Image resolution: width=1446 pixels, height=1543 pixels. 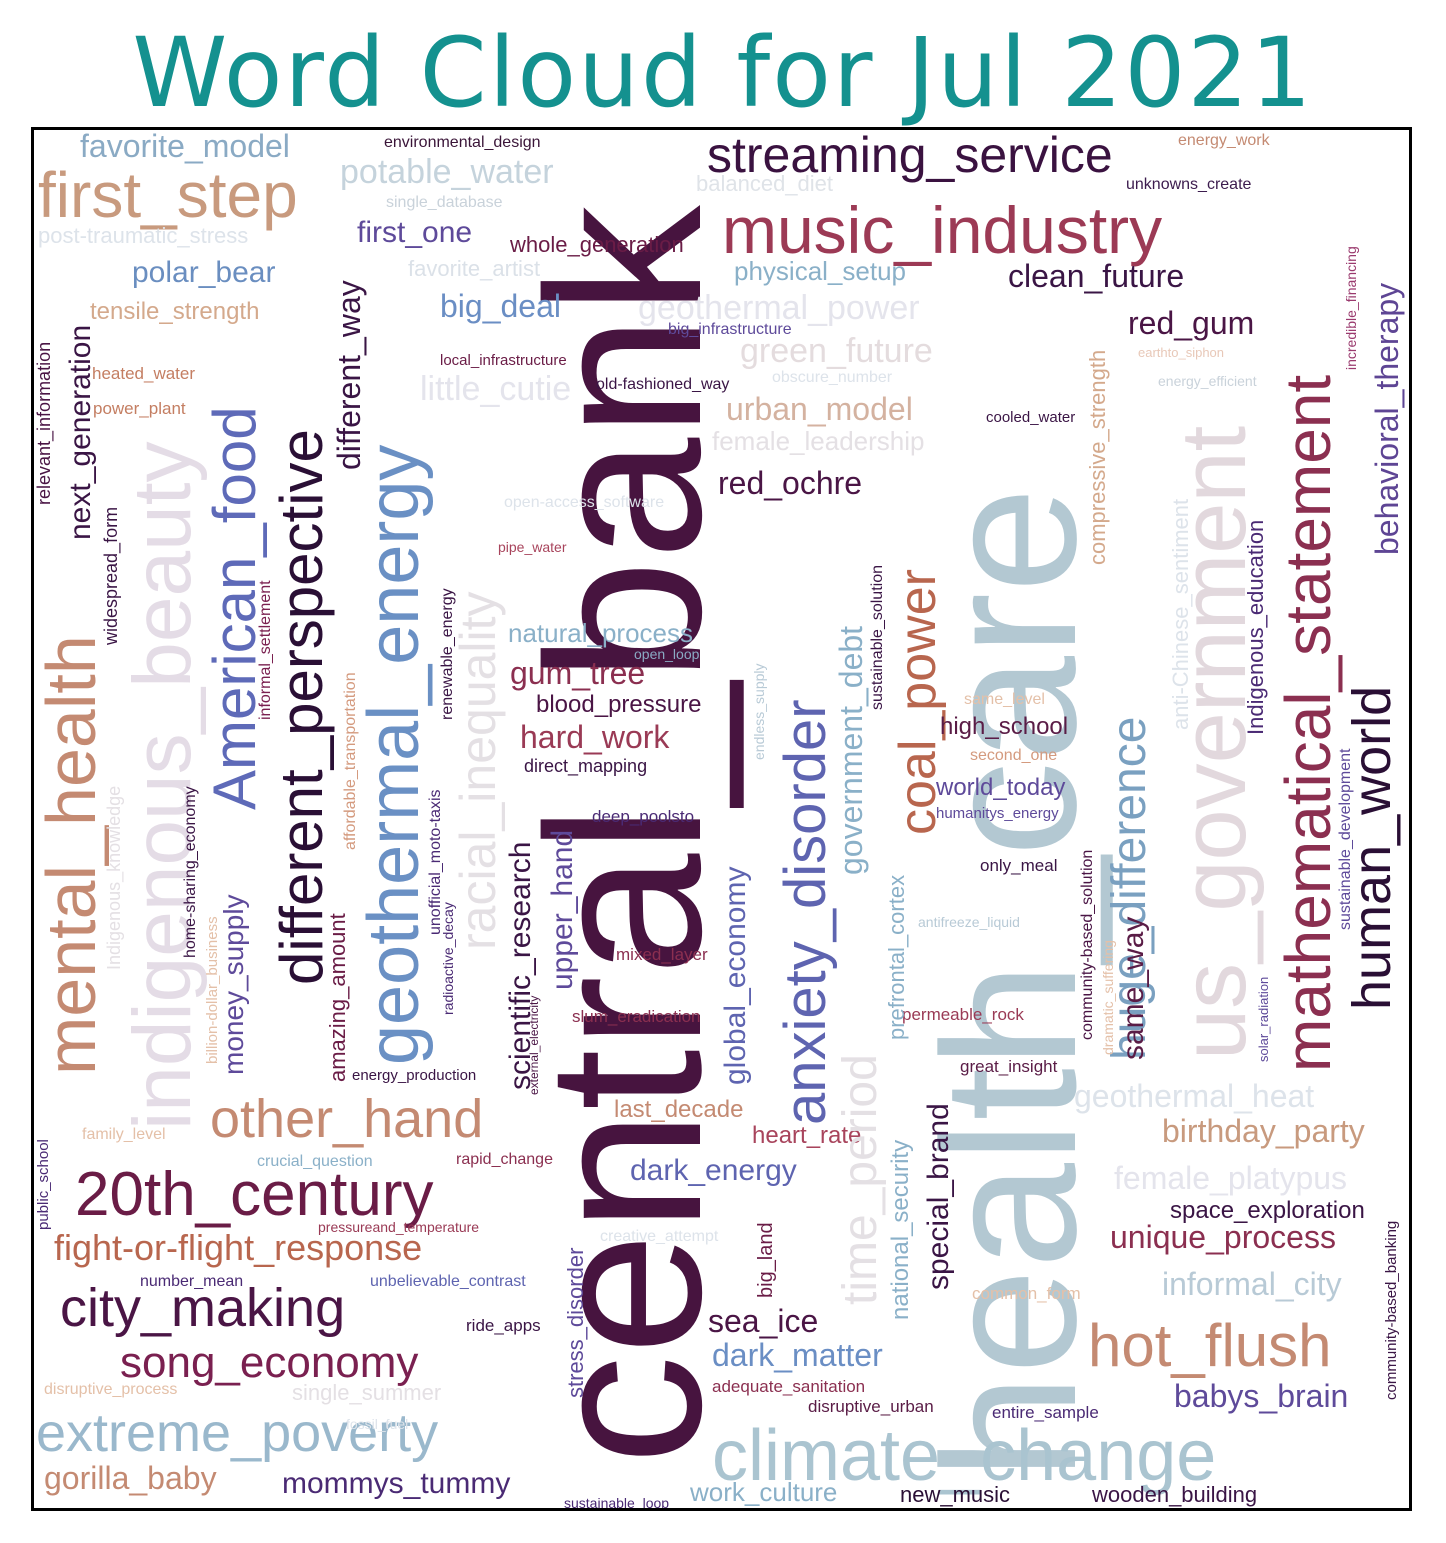 I want to click on word-radioactive-decay: radioactive_decay, so click(x=448, y=958).